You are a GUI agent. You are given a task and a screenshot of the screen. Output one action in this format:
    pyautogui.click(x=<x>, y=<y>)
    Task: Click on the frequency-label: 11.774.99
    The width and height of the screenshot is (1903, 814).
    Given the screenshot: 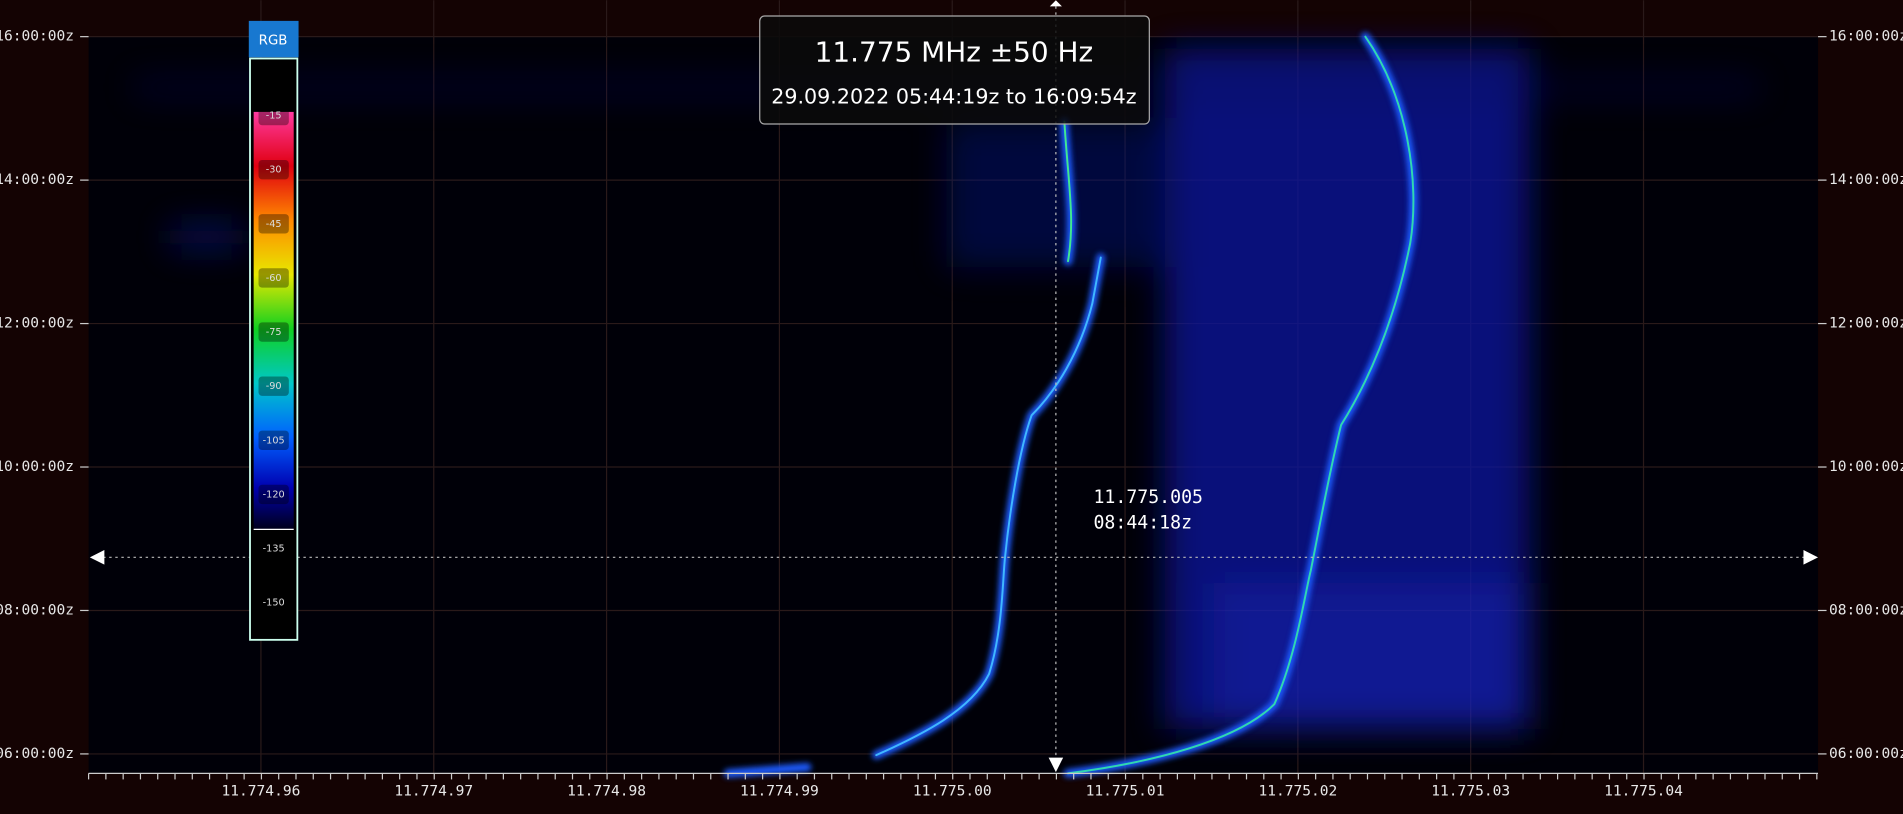 What is the action you would take?
    pyautogui.click(x=779, y=791)
    